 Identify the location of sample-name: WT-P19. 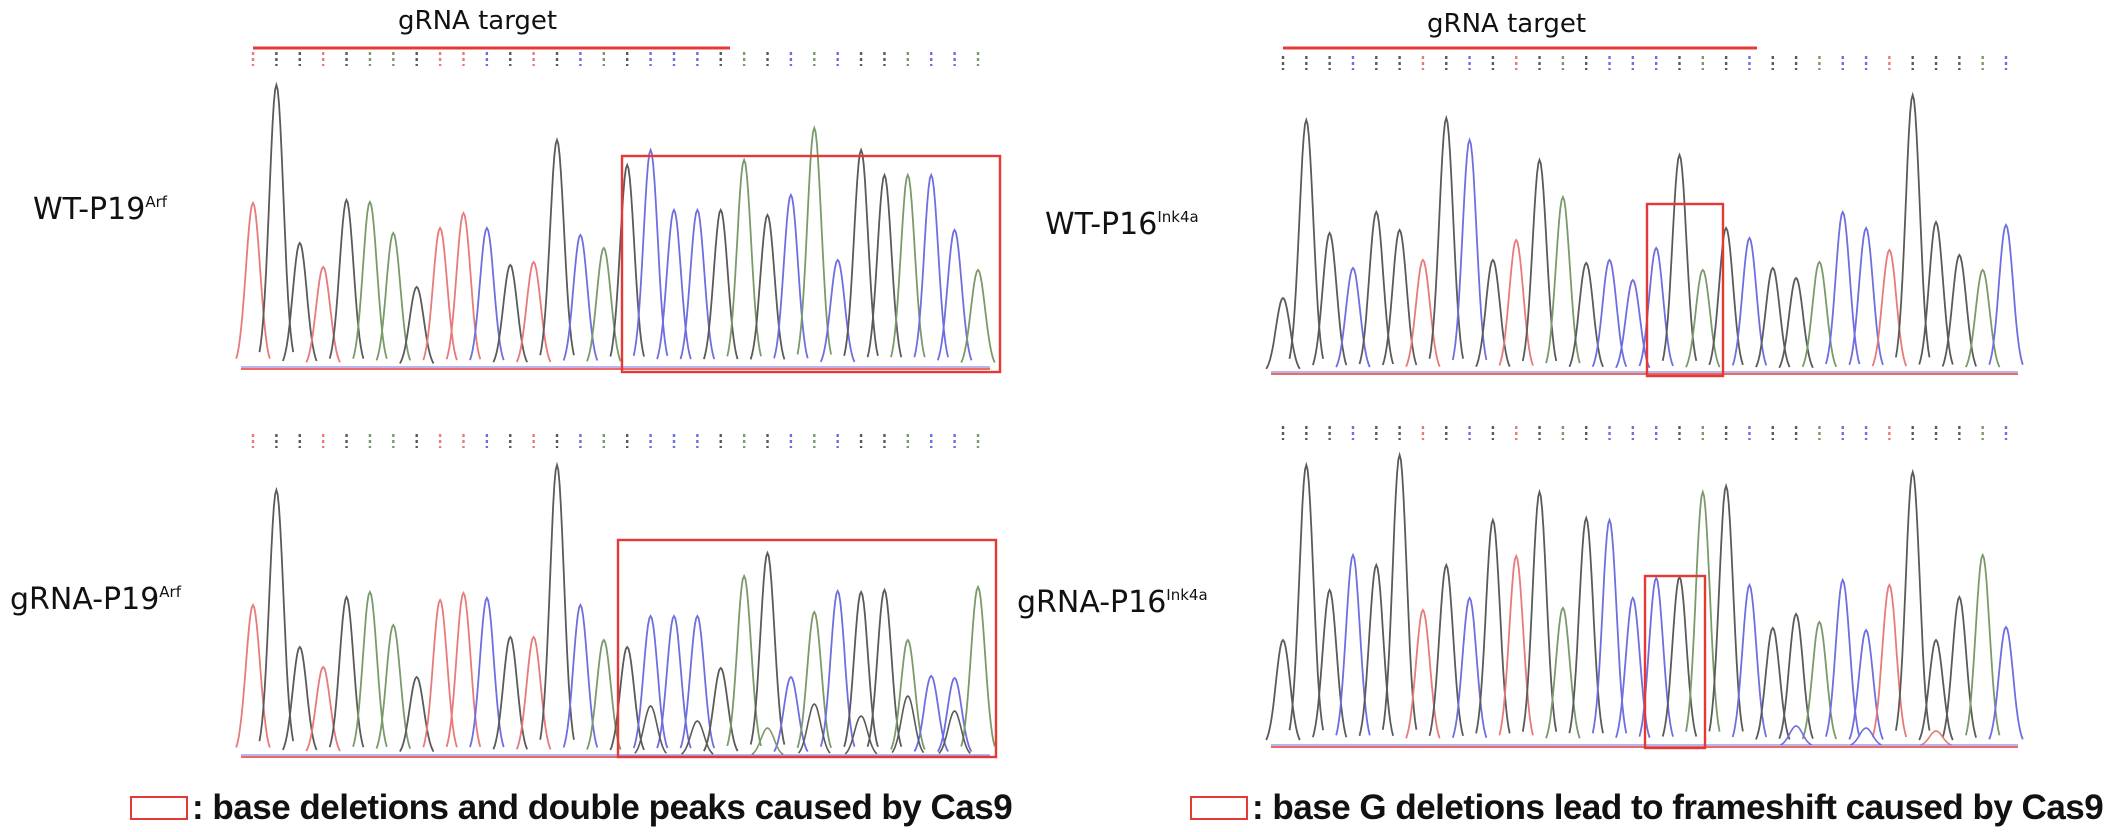
(89, 209).